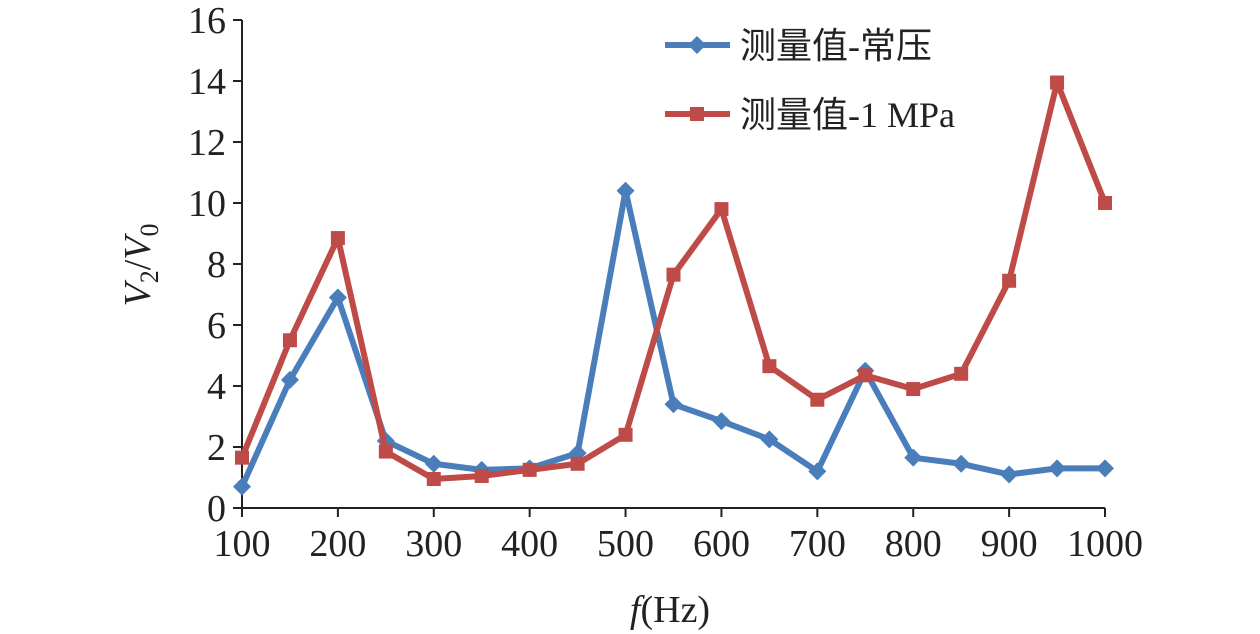  Describe the element at coordinates (216, 387) in the screenshot. I see `y-tick-label: 4` at that location.